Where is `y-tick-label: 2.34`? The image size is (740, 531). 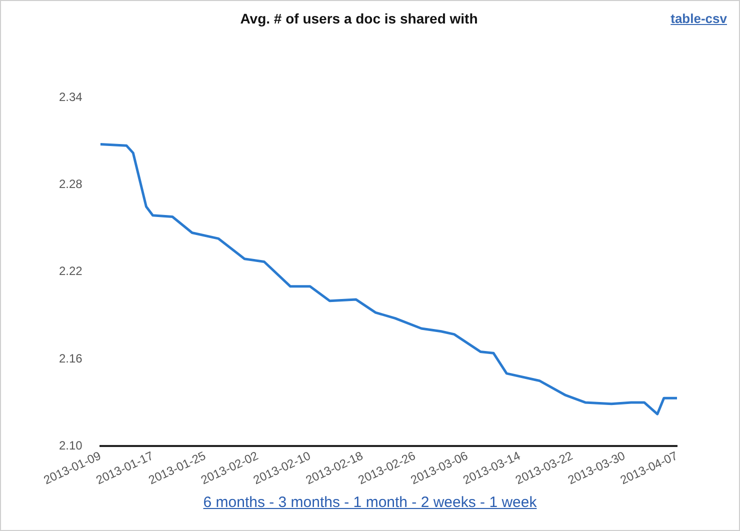
y-tick-label: 2.34 is located at coordinates (70, 97).